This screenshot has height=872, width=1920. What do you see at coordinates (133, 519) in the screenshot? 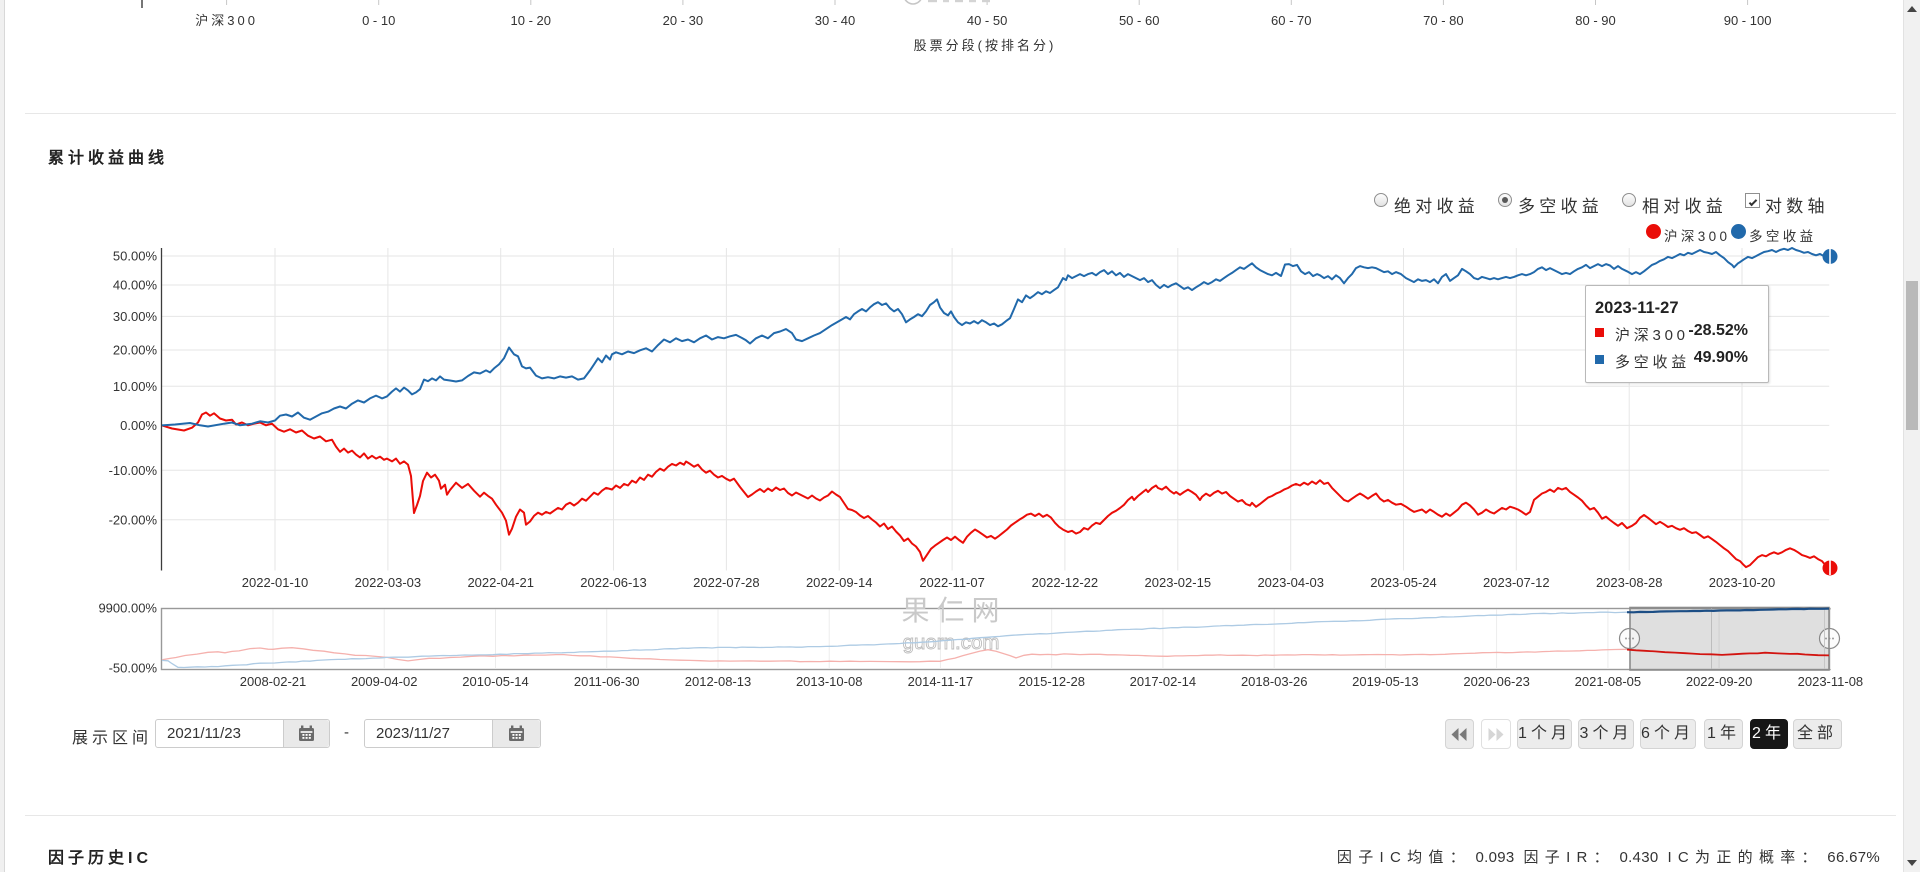
I see `svg-text: -20.00%` at bounding box center [133, 519].